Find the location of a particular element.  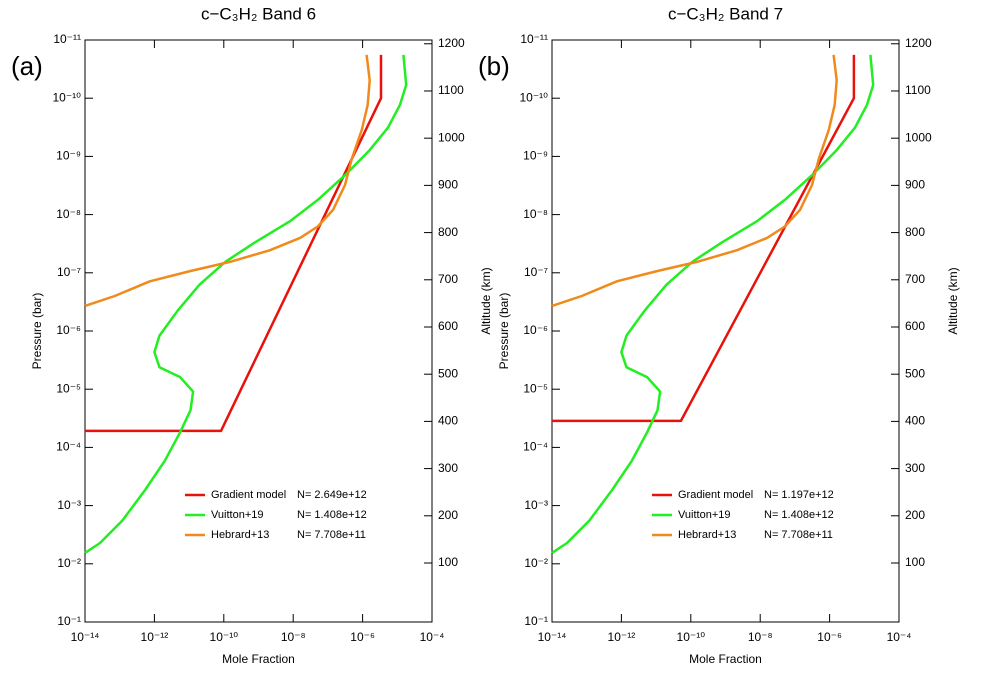

panel-label: (a) is located at coordinates (27, 66).